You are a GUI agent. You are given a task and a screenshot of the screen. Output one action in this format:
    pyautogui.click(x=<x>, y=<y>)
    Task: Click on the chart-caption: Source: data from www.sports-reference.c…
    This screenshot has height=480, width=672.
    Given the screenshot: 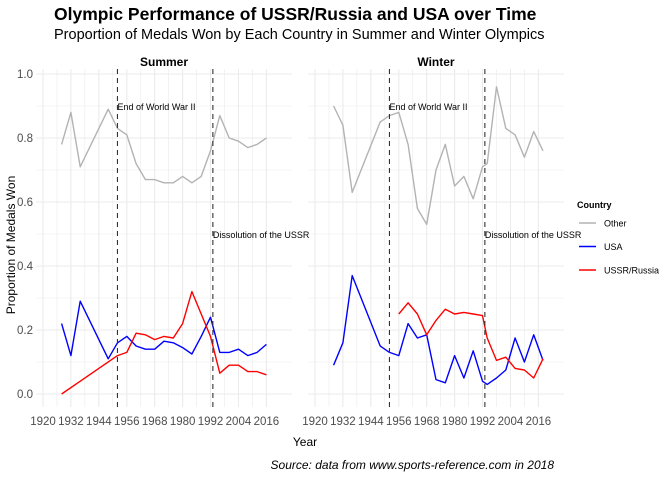 What is the action you would take?
    pyautogui.click(x=412, y=465)
    